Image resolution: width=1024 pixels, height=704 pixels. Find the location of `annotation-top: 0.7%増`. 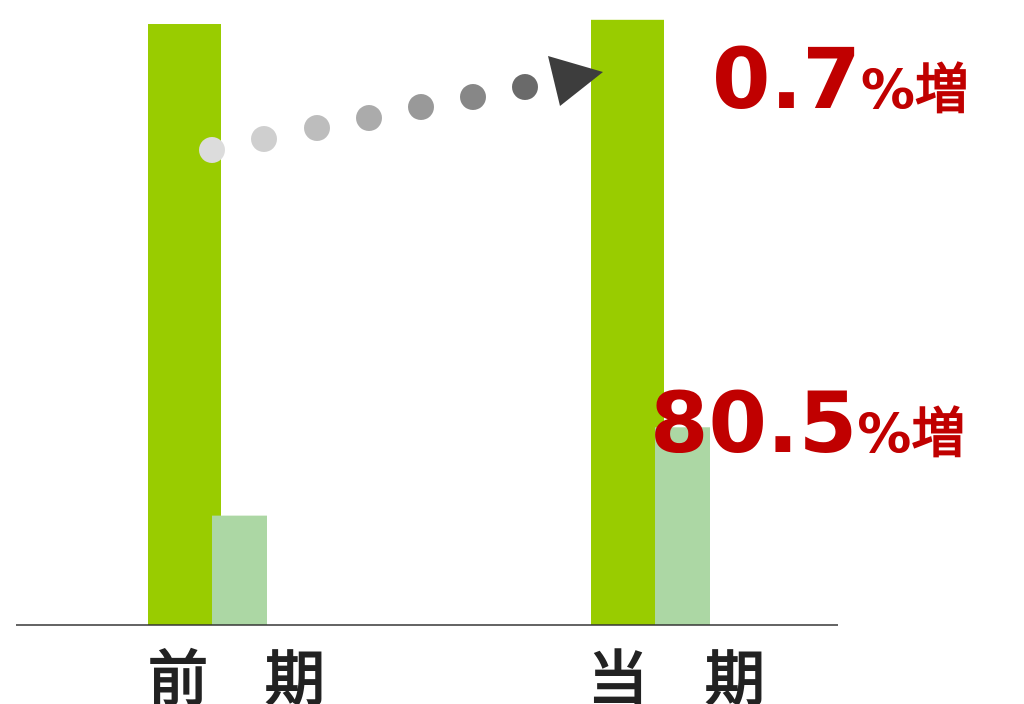

annotation-top: 0.7%増 is located at coordinates (840, 79).